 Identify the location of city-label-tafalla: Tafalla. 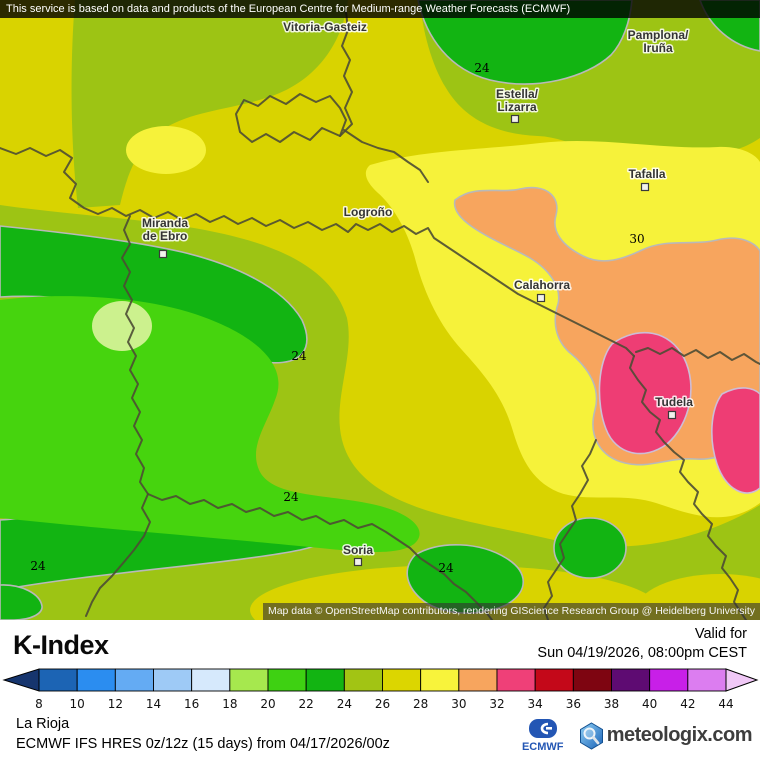
(646, 174).